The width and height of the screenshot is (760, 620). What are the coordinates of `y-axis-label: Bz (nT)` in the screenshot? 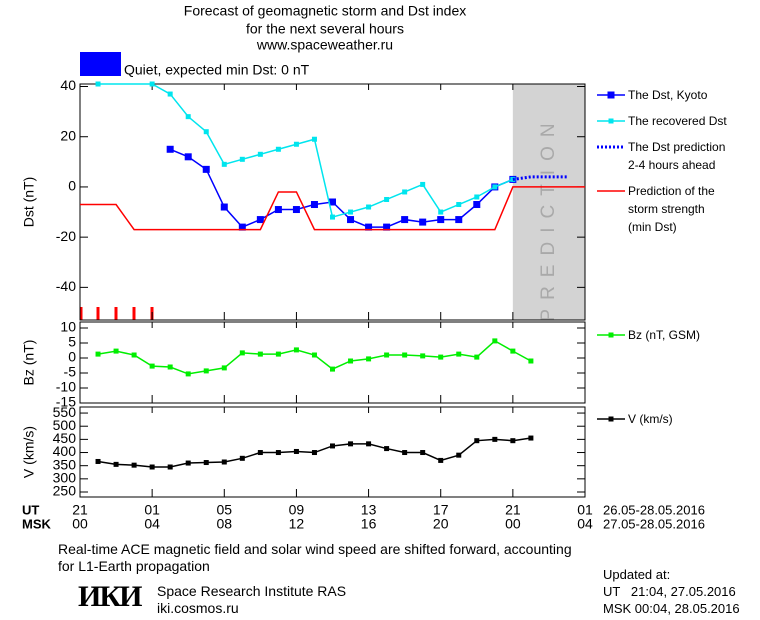 It's located at (29, 363).